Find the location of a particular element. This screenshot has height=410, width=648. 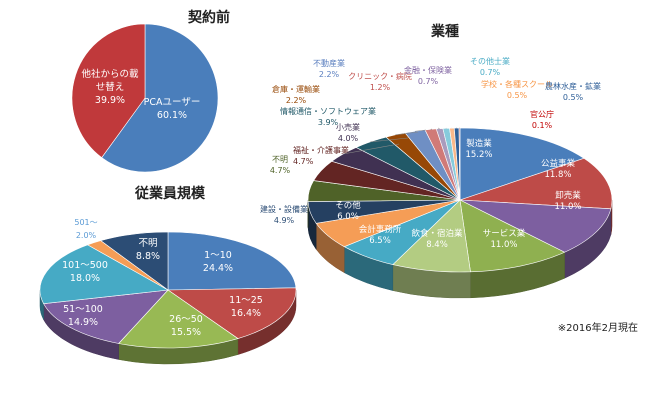

data-label-6: その他 6.0% is located at coordinates (348, 211).